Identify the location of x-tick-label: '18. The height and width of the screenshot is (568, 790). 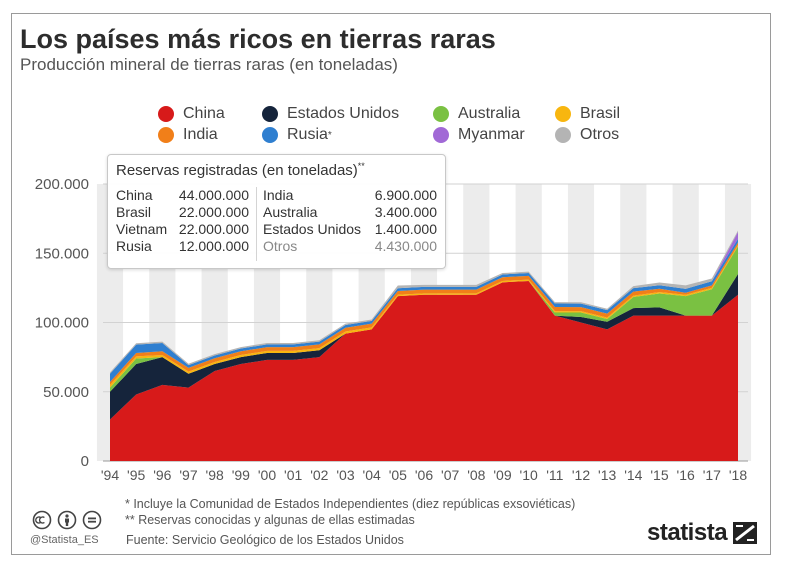
(738, 475).